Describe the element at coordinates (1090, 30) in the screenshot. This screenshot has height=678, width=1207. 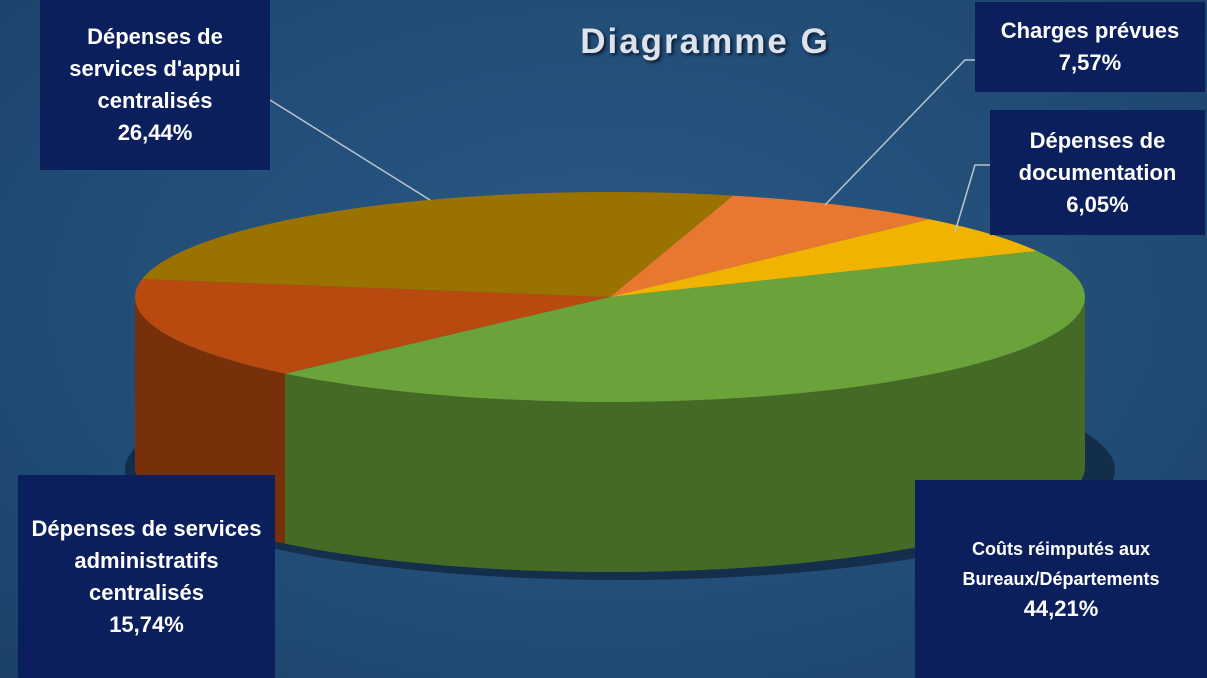
I see `label-name: Charges prévues` at that location.